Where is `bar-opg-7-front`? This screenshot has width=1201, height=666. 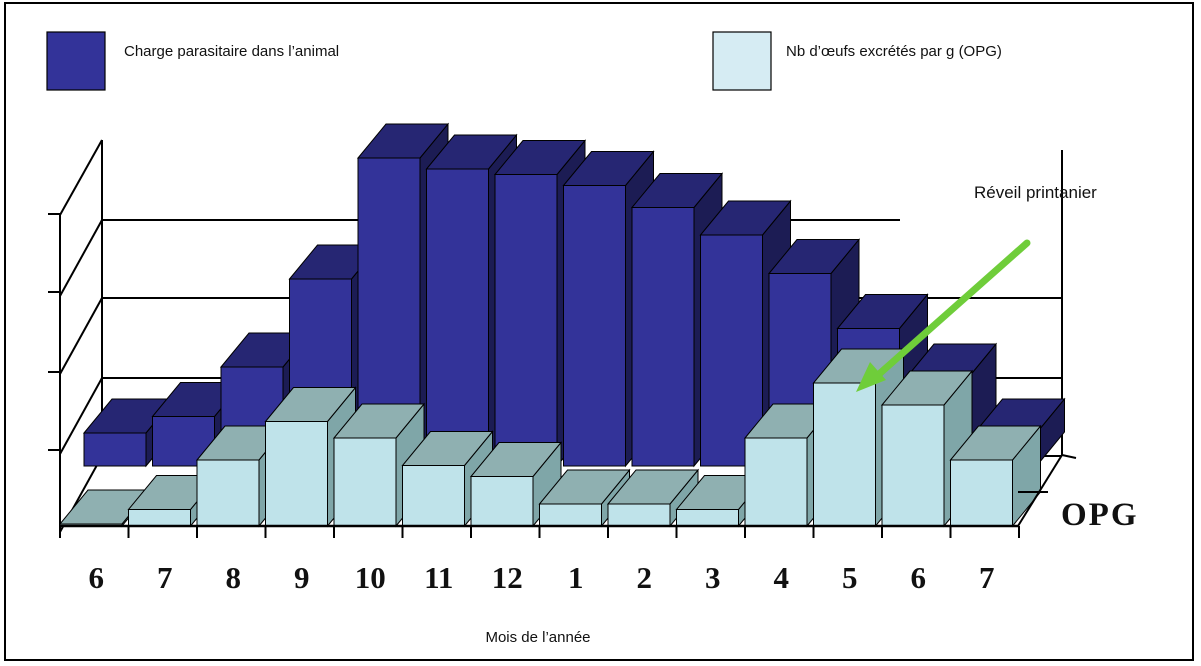
bar-opg-7-front is located at coordinates (570, 515).